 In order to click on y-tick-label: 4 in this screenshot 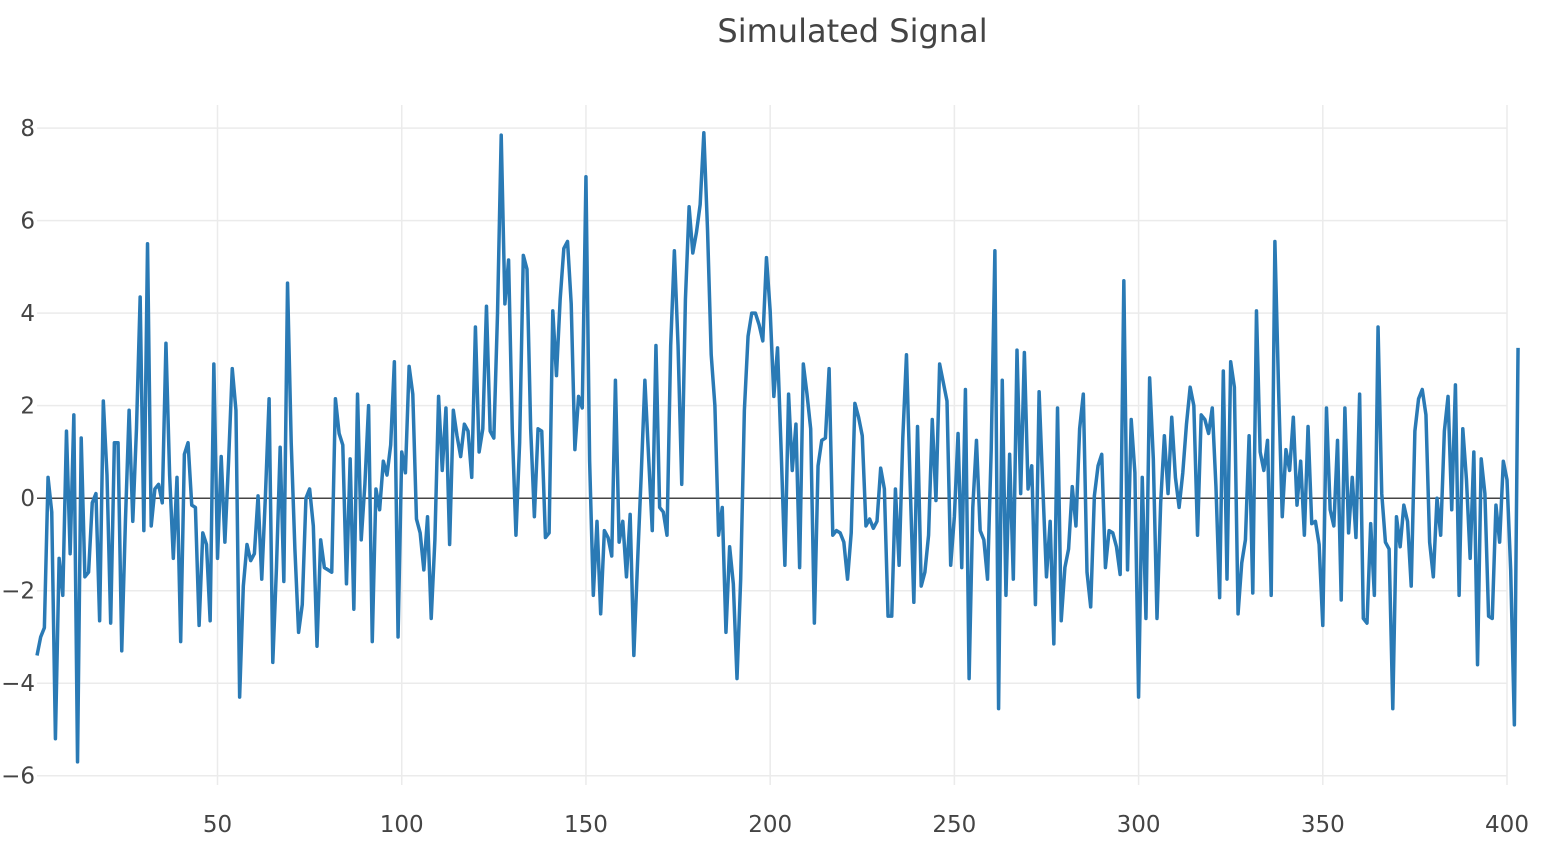, I will do `click(27, 314)`.